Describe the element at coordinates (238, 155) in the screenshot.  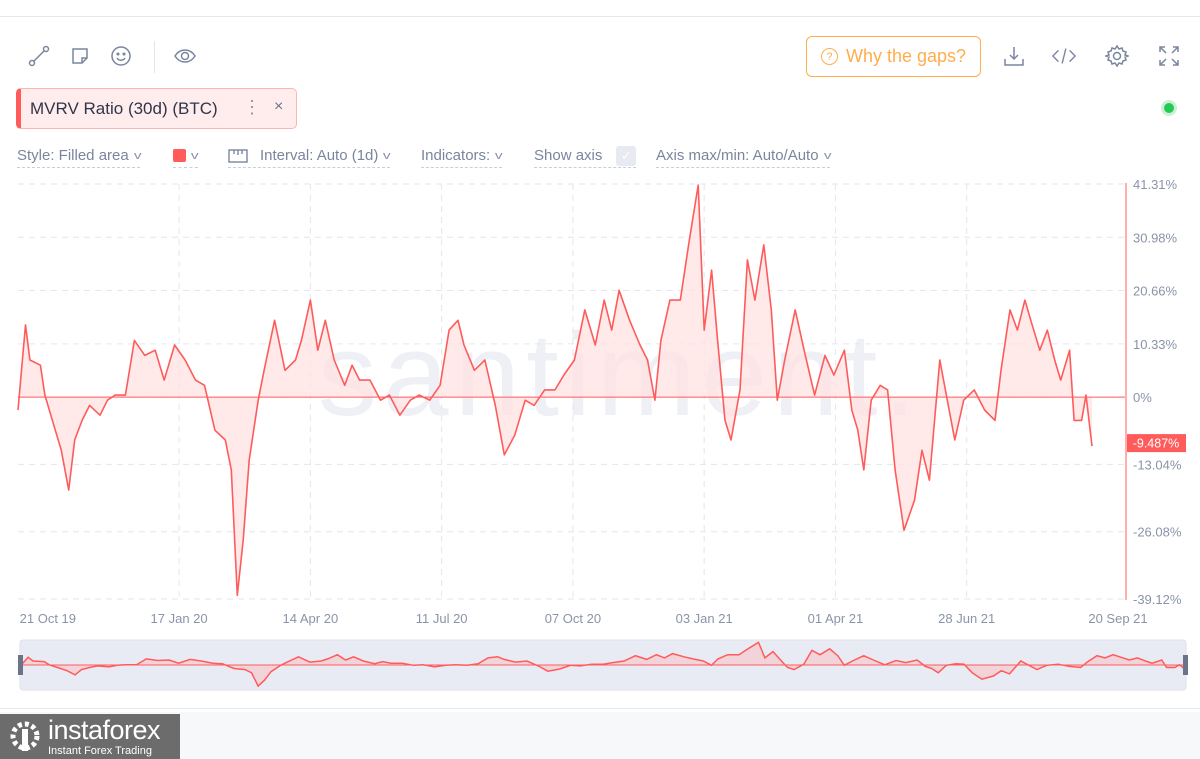
I see `ruler-icon` at that location.